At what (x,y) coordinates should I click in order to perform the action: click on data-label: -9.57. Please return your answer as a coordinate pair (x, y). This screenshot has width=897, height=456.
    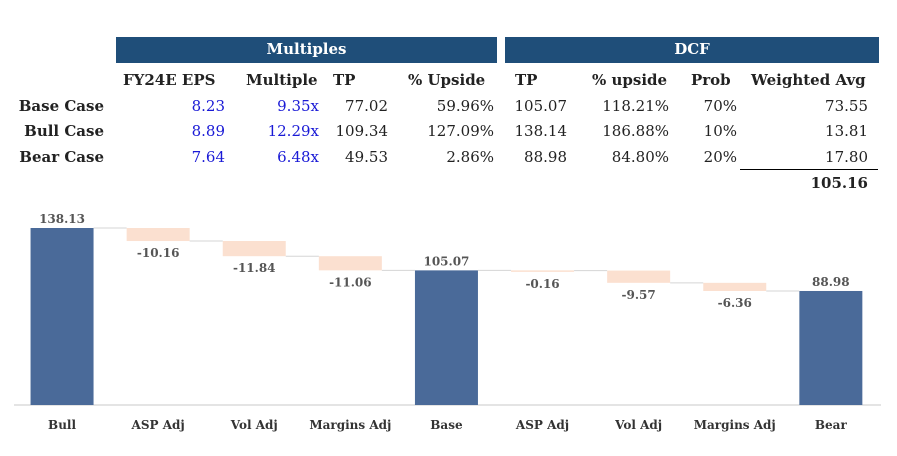
    Looking at the image, I should click on (639, 295).